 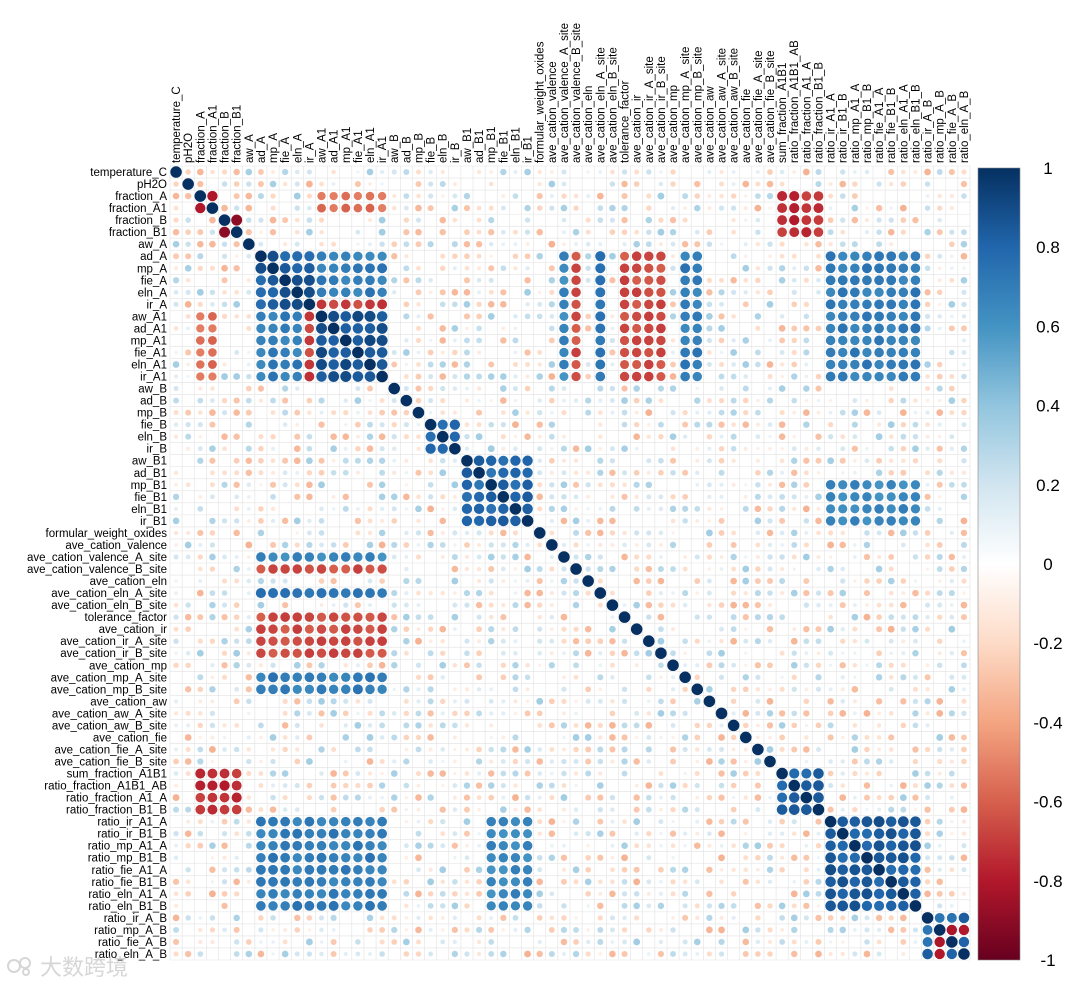 What do you see at coordinates (638, 128) in the screenshot?
I see `column-label: ave_cation_ir` at bounding box center [638, 128].